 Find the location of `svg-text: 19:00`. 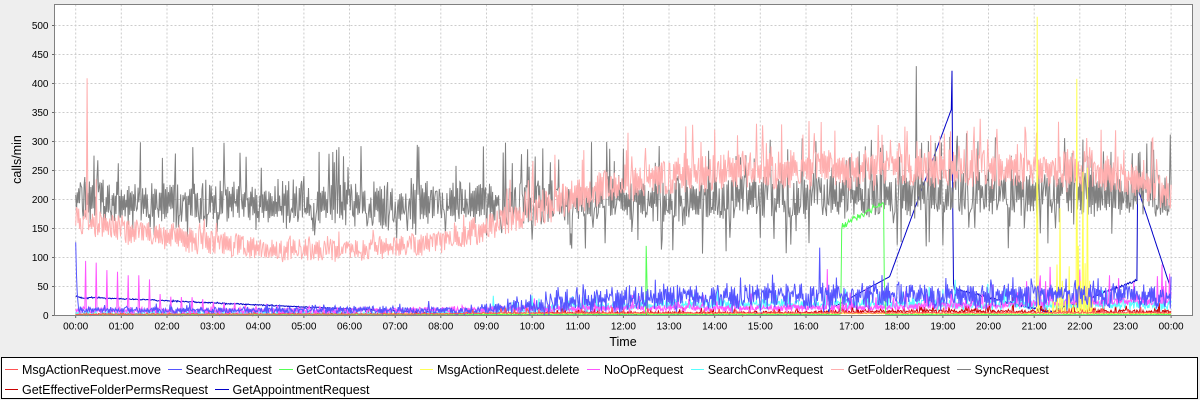

svg-text: 19:00 is located at coordinates (942, 327).